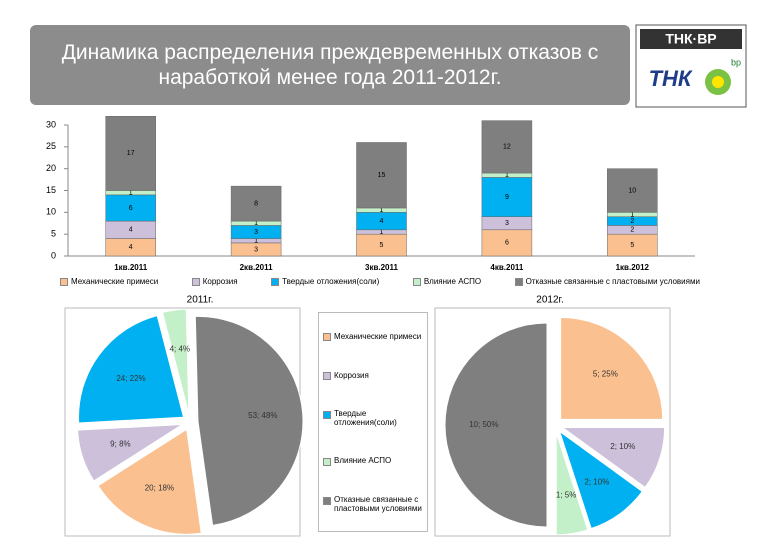 This screenshot has height=540, width=780. I want to click on legend-label: Твердые отложения(соли), so click(331, 281).